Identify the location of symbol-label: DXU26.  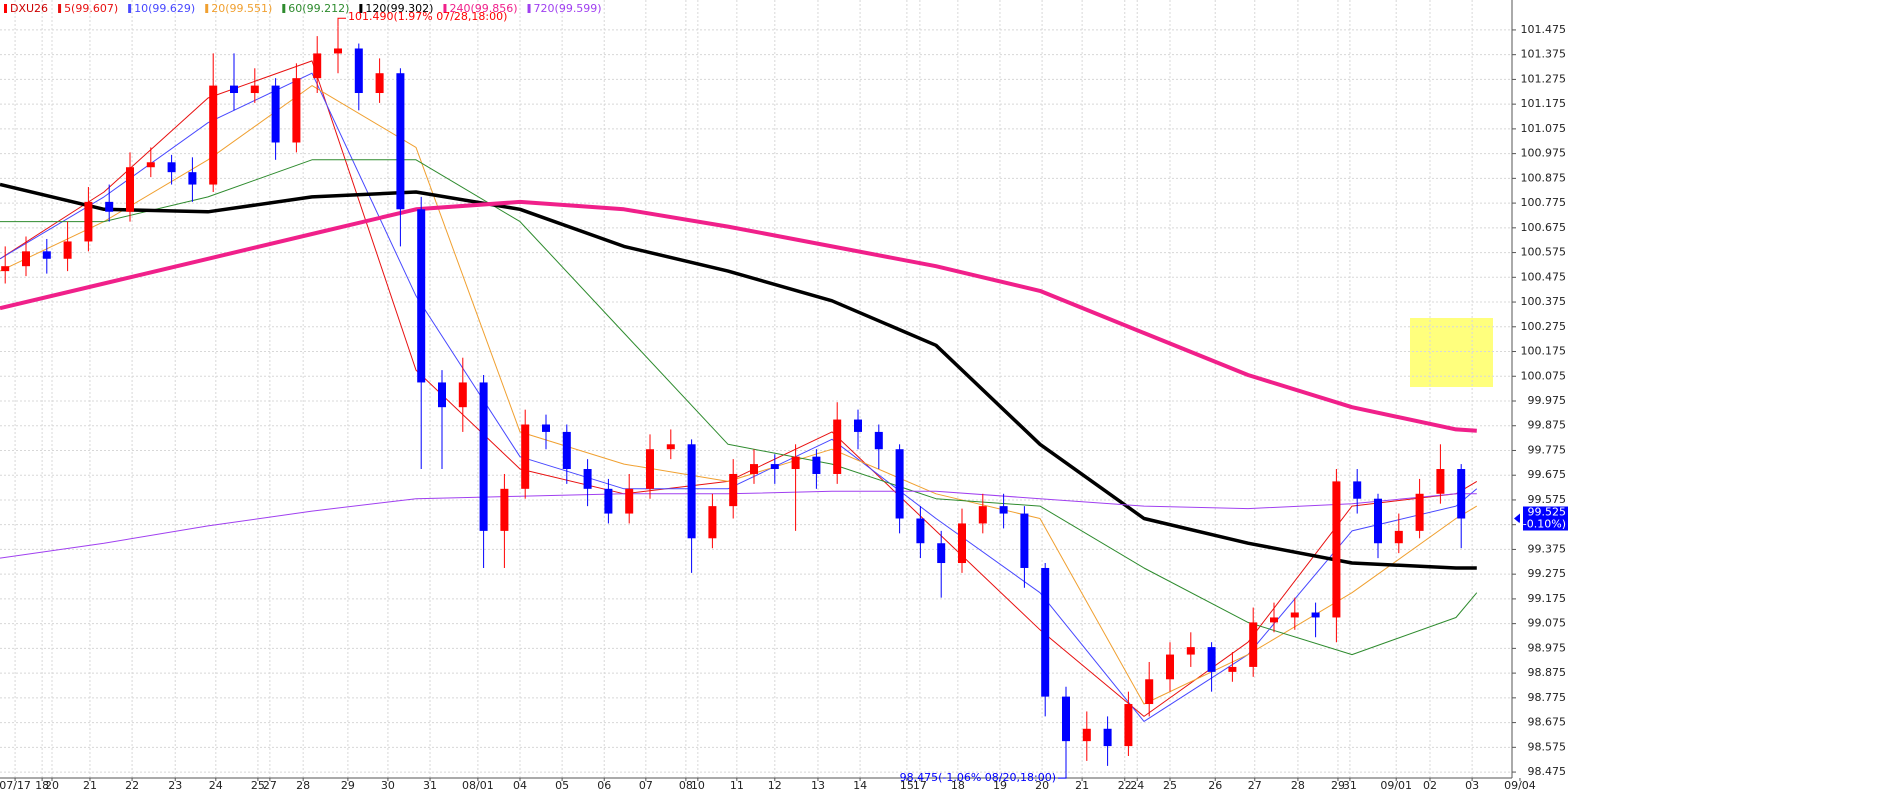
(29, 8).